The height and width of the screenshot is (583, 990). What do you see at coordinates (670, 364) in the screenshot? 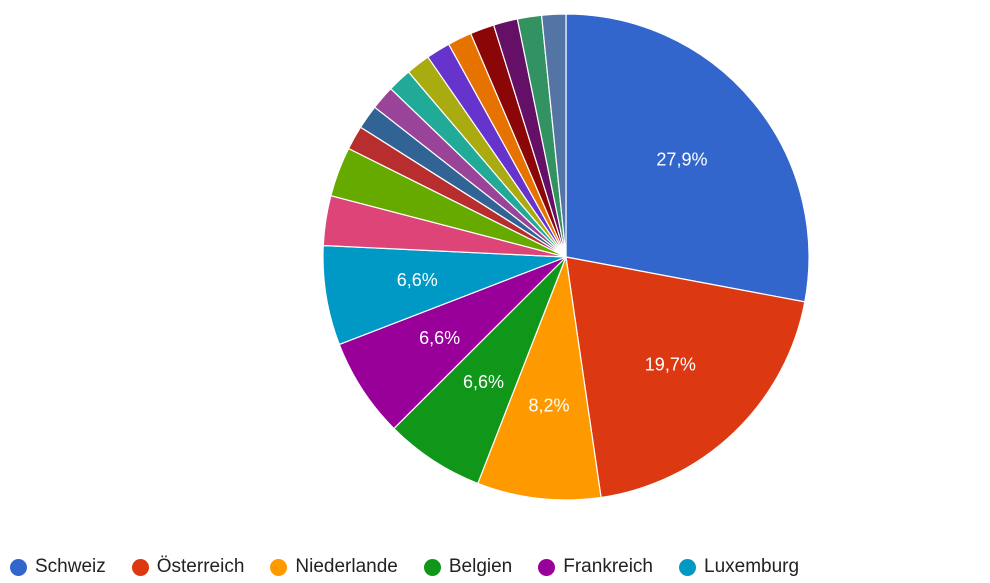
I see `slice-data-label: 19,7%` at bounding box center [670, 364].